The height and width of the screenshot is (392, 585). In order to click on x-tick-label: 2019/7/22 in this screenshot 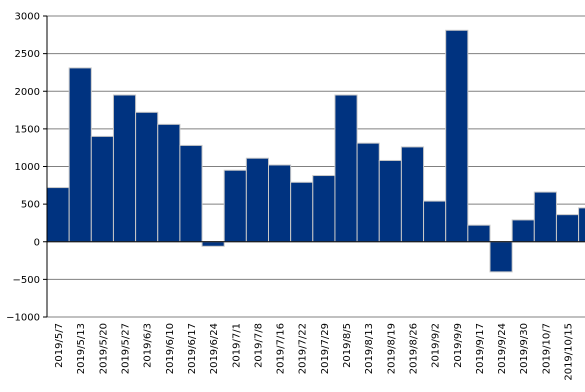, I will do `click(303, 348)`.